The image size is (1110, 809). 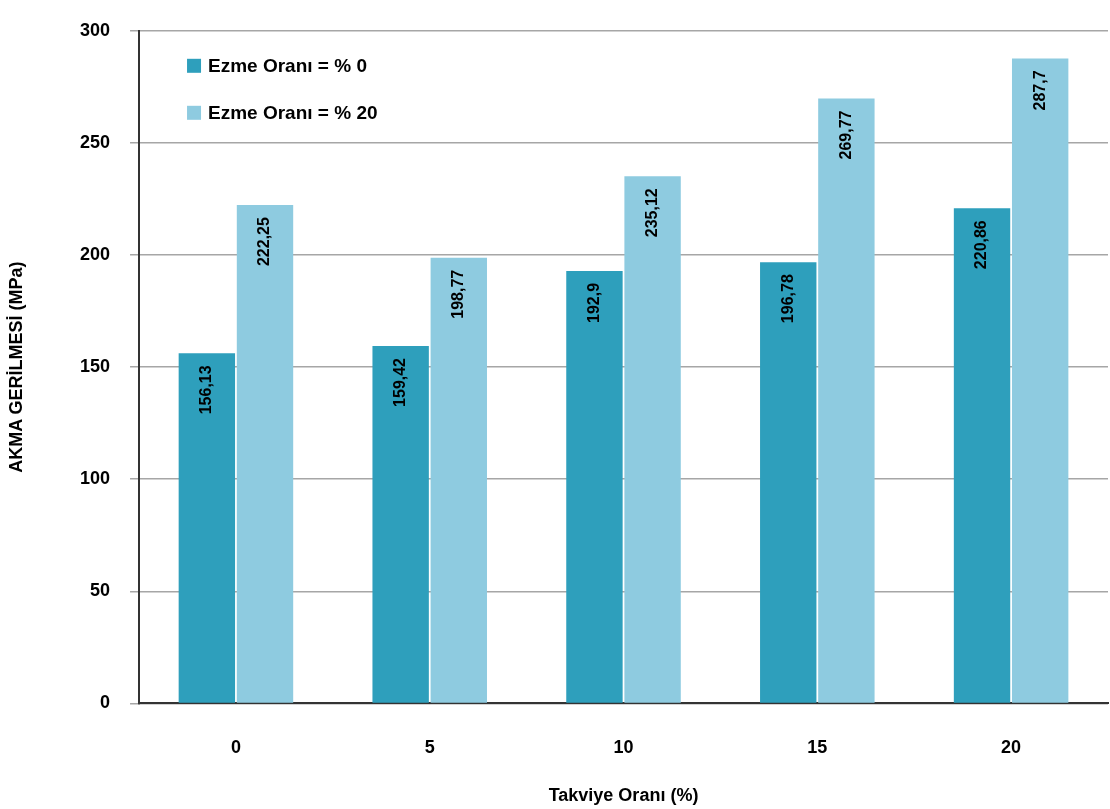 I want to click on data-label: 159,42, so click(x=400, y=382).